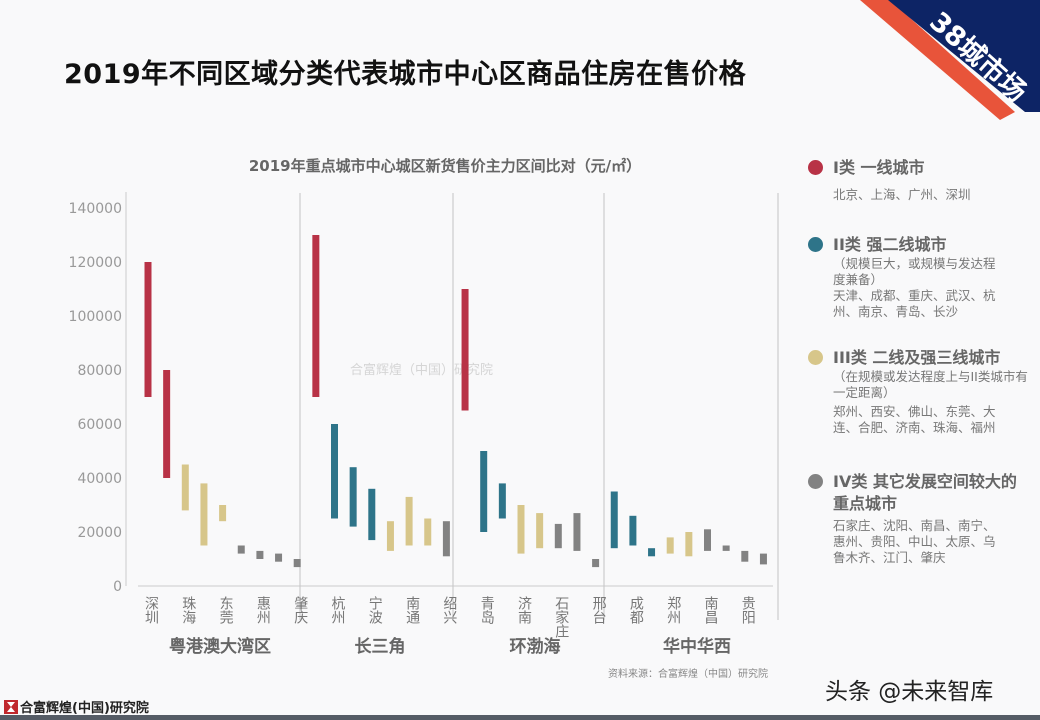  What do you see at coordinates (909, 692) in the screenshot?
I see `toutiao-watermark: 头条 @未来智库` at bounding box center [909, 692].